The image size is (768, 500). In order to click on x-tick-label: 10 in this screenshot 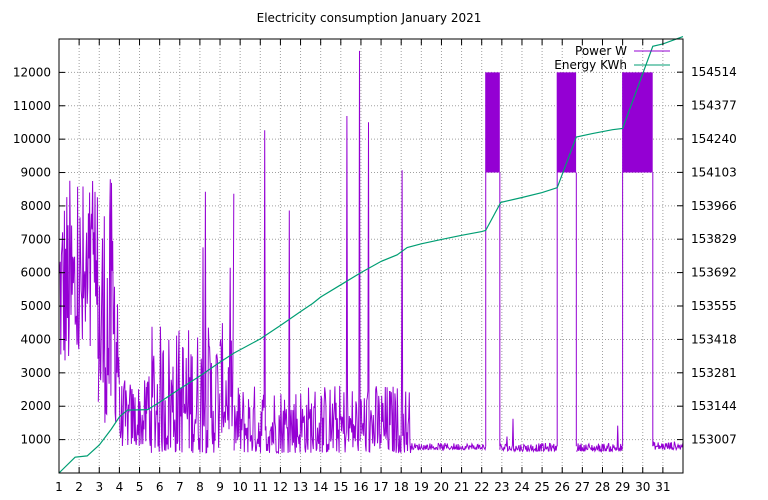, I will do `click(240, 487)`.